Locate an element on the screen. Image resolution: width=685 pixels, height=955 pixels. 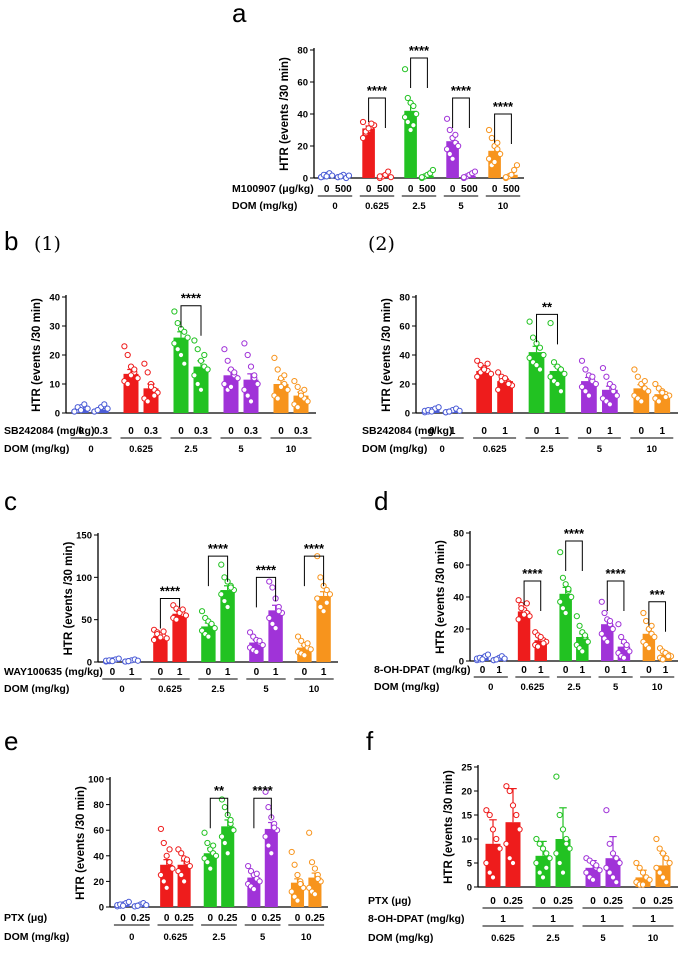
group-value-label: 1 is located at coordinates (553, 919).